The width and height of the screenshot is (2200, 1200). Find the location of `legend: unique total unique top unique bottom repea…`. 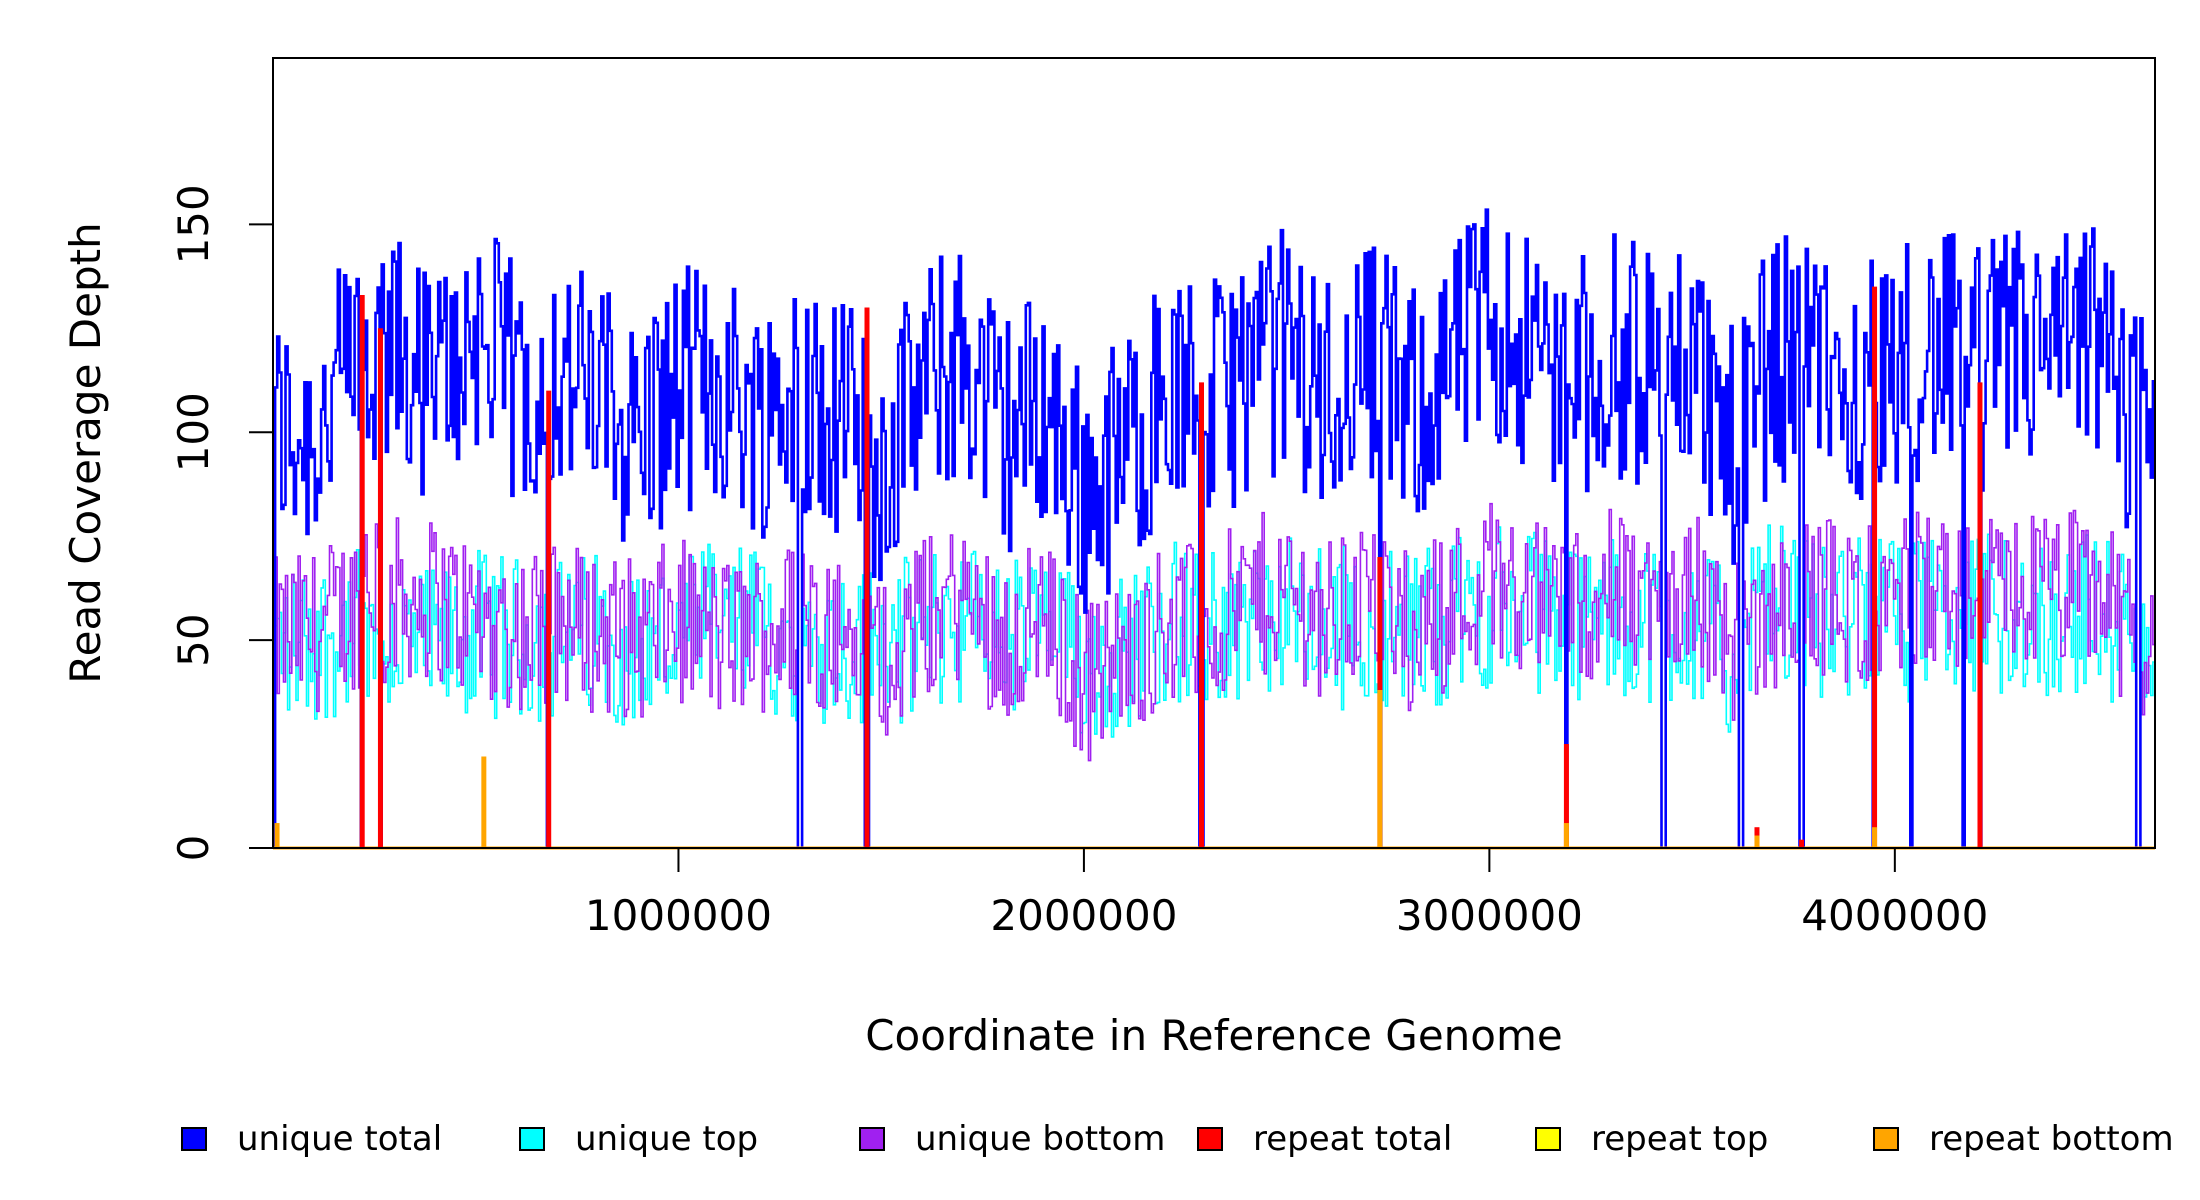

legend: unique total unique top unique bottom repea… is located at coordinates (1177, 1139).